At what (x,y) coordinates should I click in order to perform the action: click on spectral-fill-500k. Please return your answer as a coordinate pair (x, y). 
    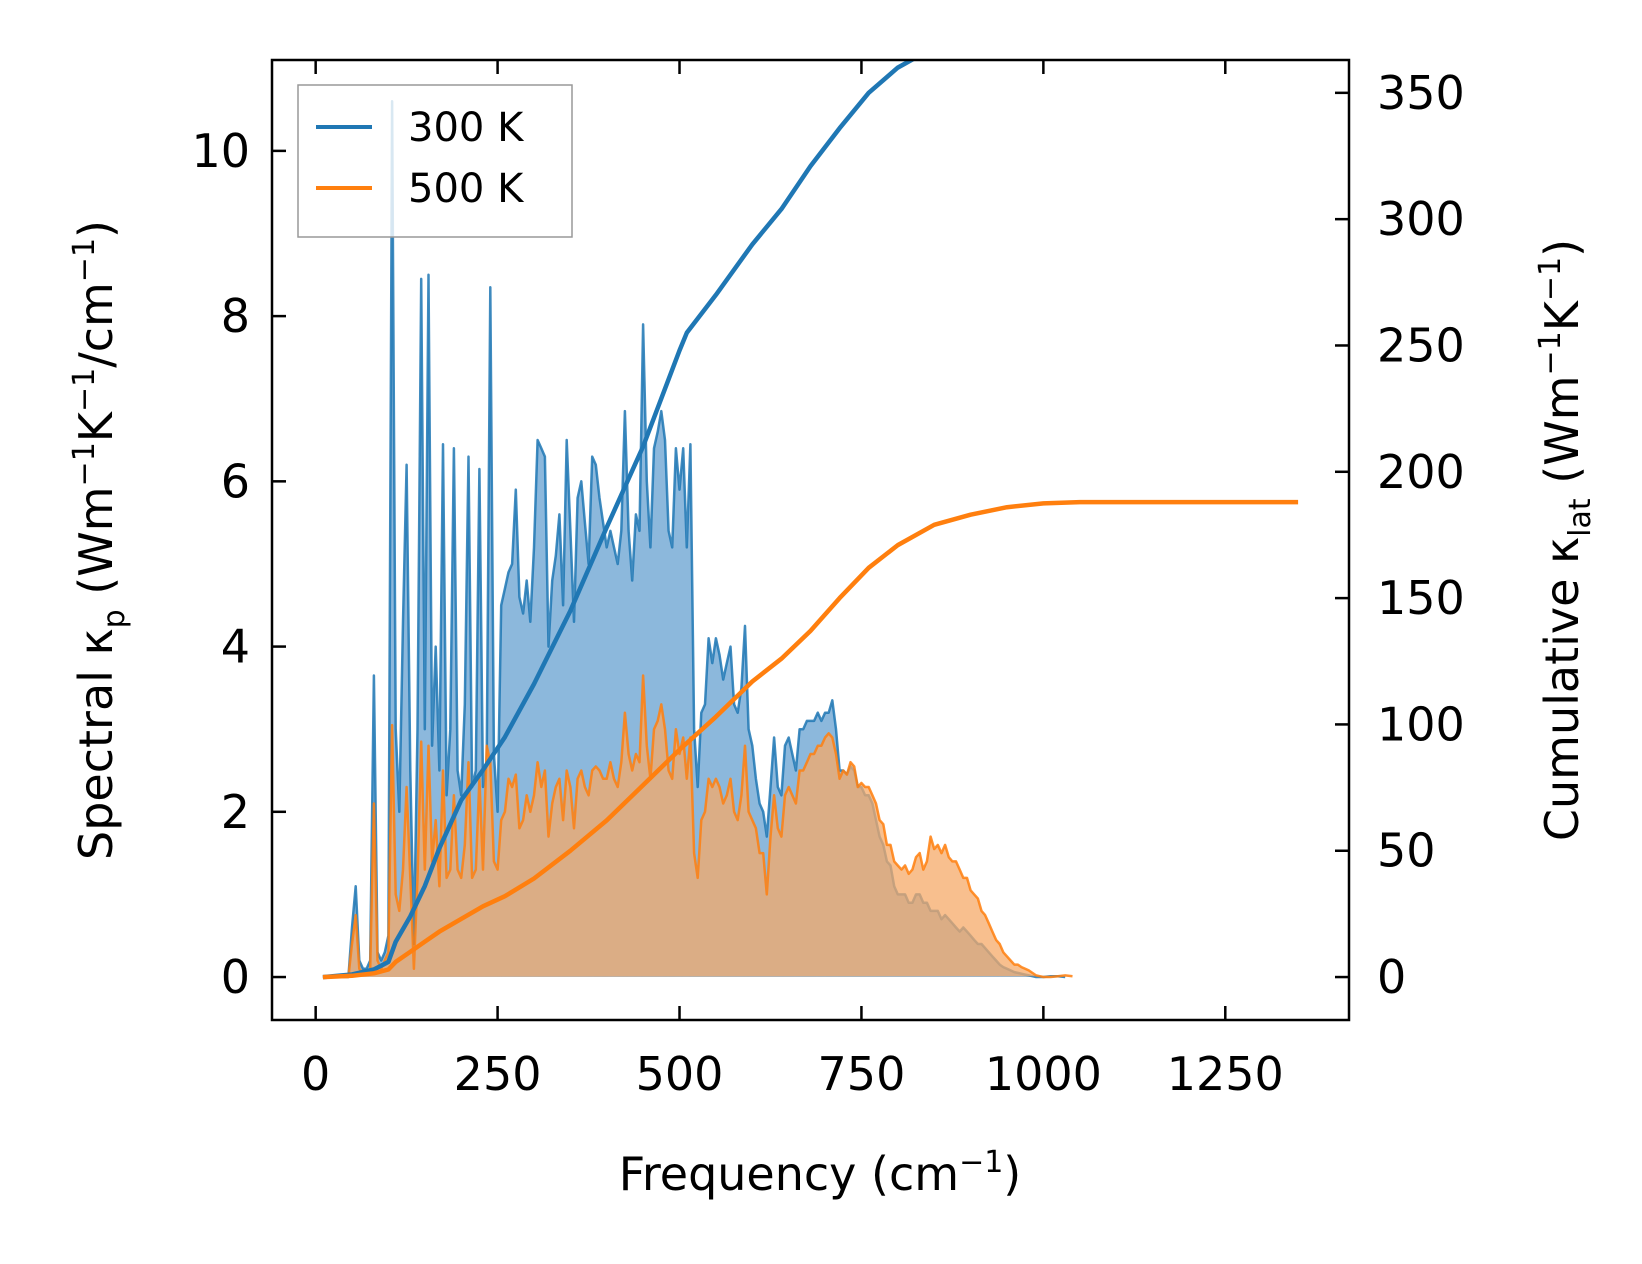
    Looking at the image, I should click on (697, 826).